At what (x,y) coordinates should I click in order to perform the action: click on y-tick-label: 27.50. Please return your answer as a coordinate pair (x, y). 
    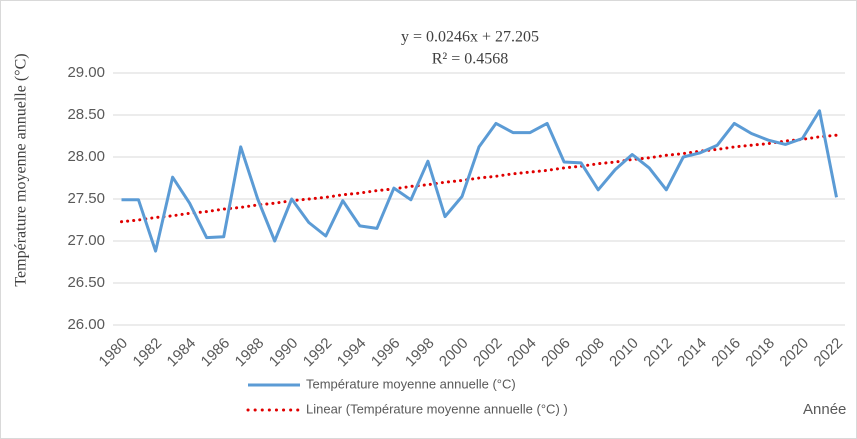
    Looking at the image, I should click on (86, 198).